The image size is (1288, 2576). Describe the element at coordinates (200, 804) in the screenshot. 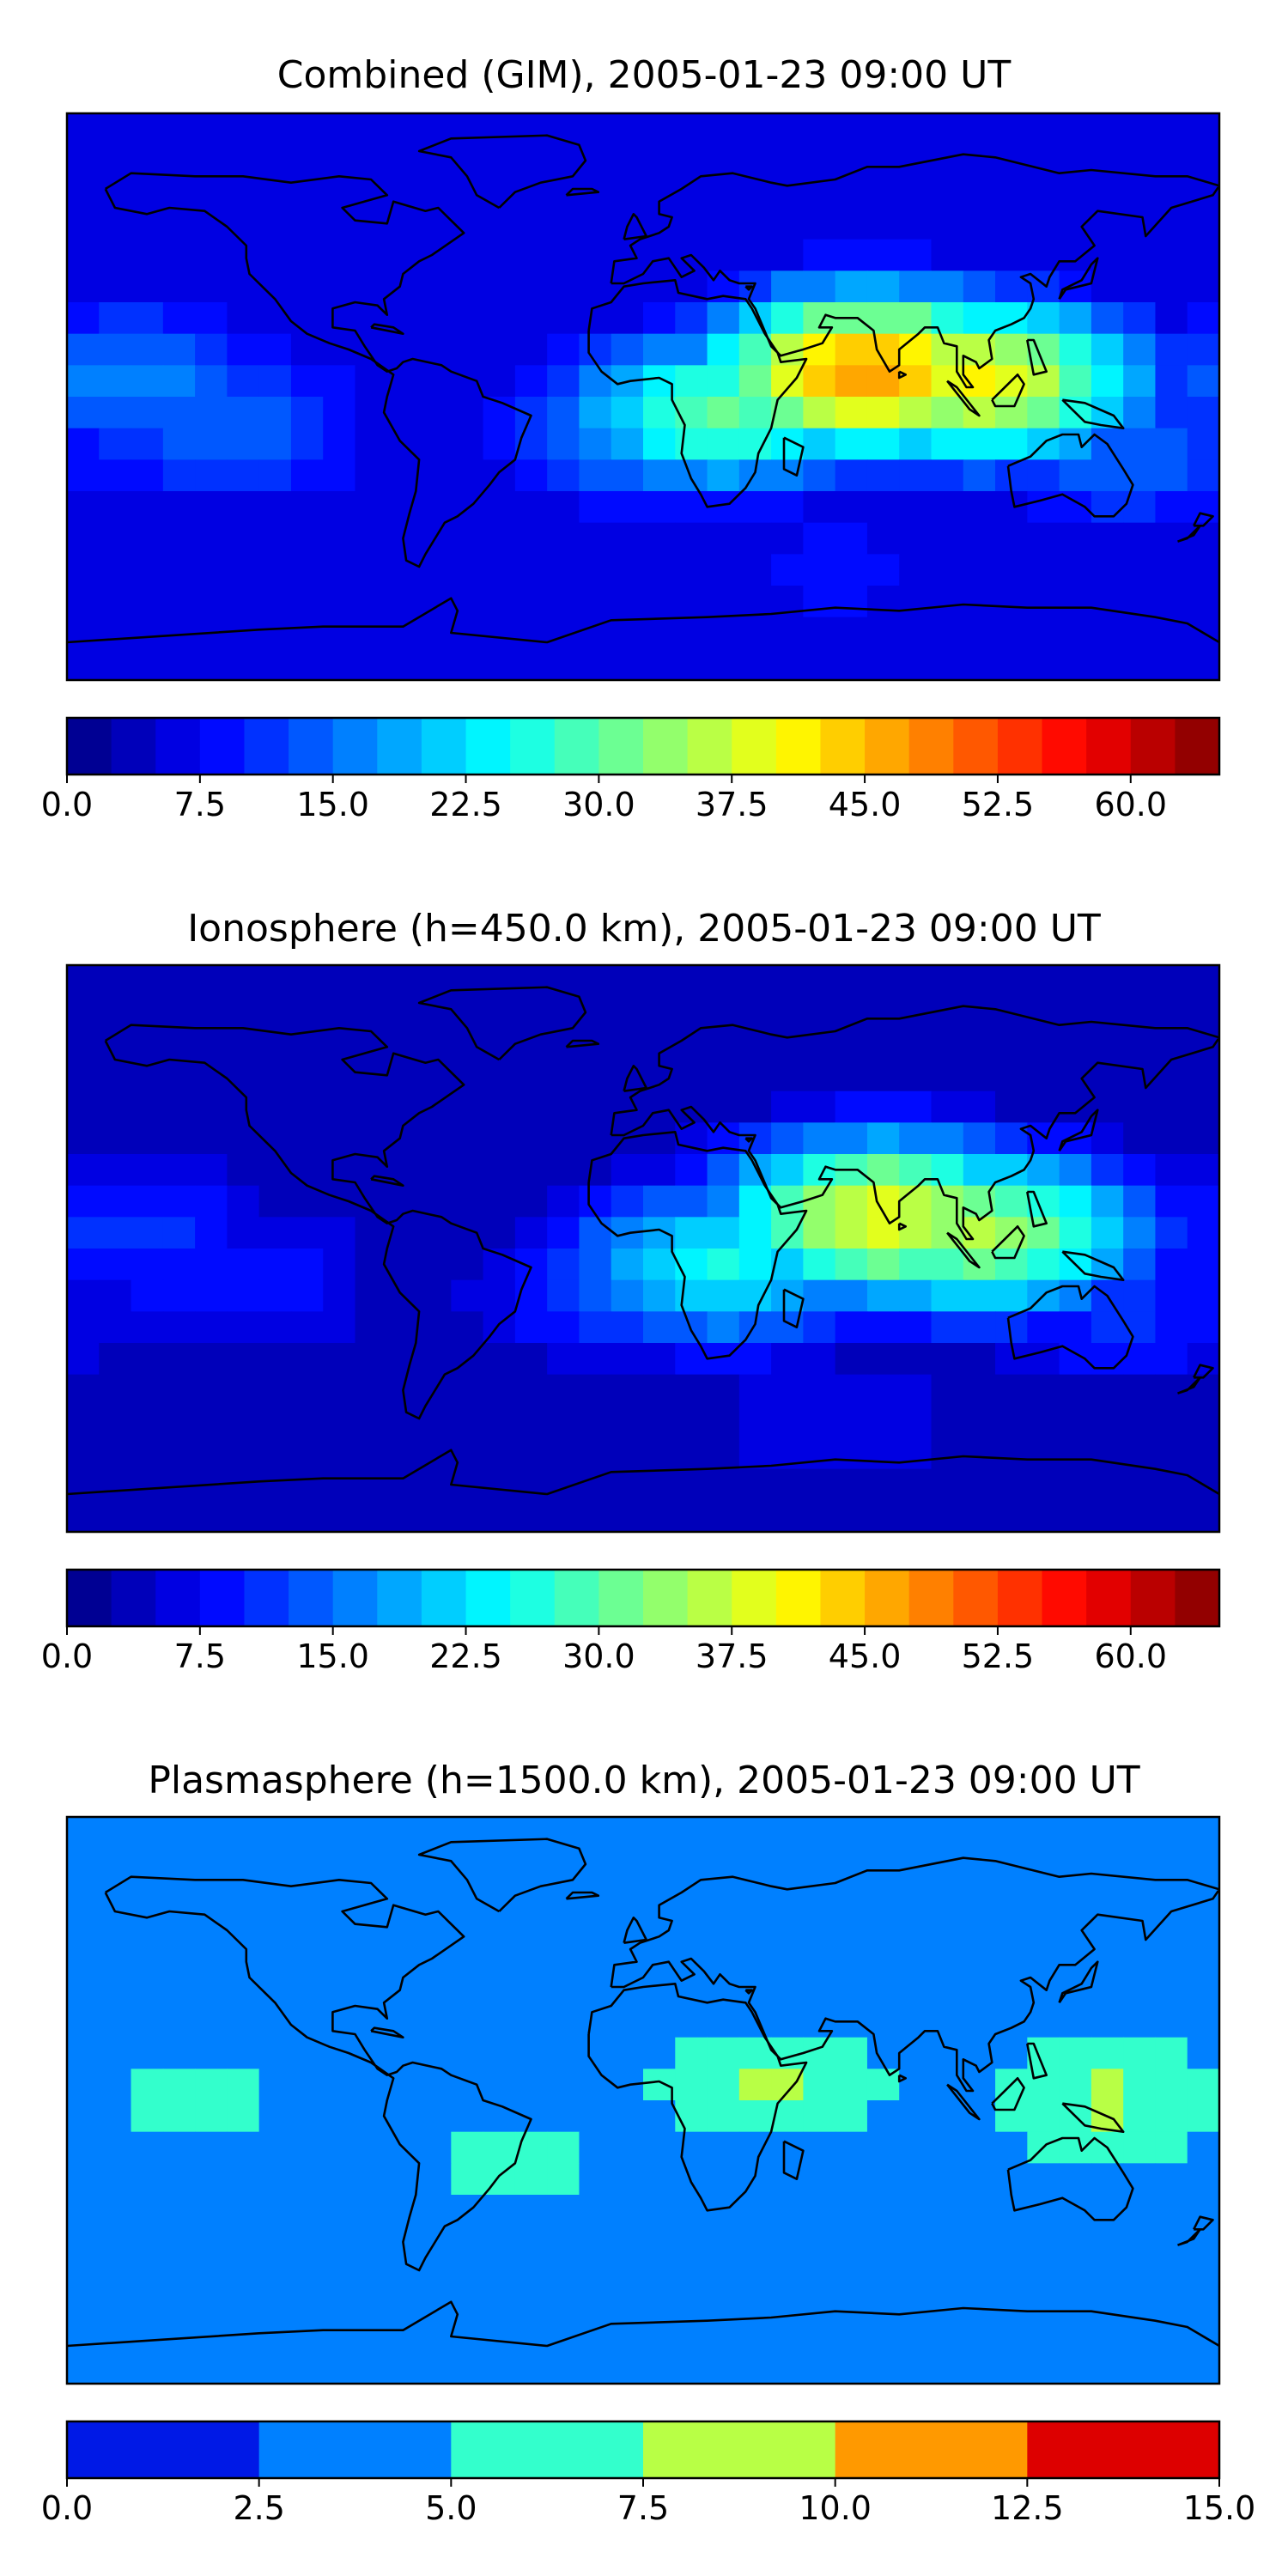

I see `colorbar-tick-label: 7.5` at that location.